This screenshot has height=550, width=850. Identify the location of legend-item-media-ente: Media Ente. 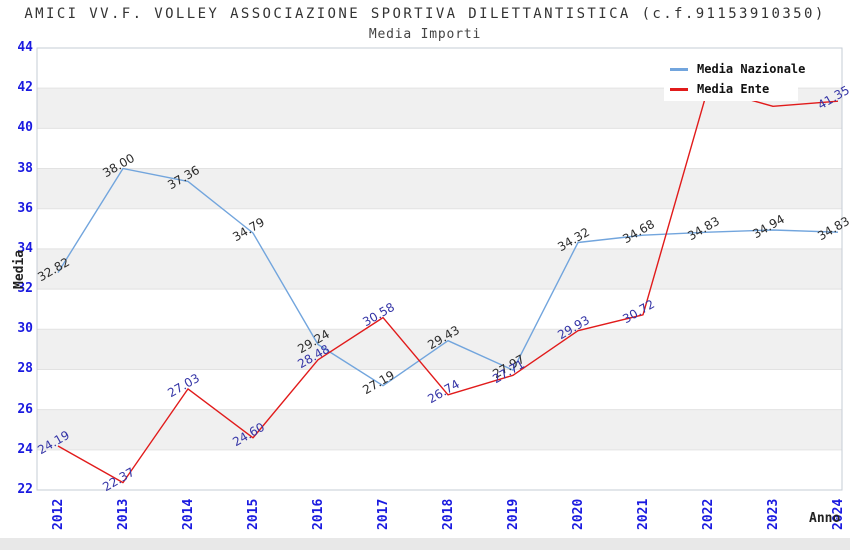
(734, 89).